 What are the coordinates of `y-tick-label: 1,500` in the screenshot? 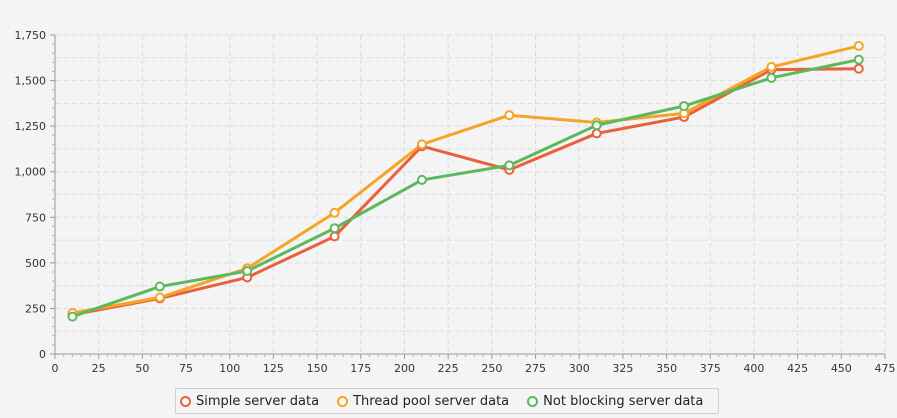 It's located at (31, 81).